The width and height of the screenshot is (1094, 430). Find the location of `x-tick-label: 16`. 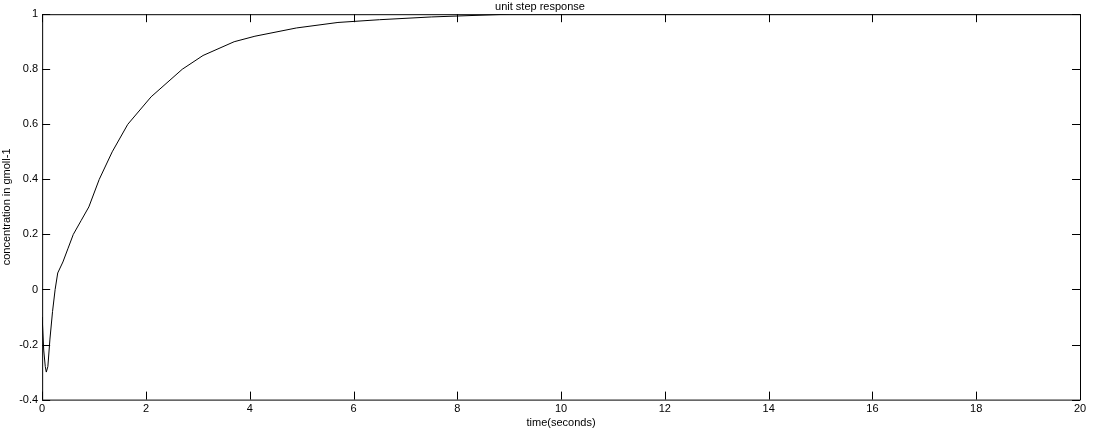

x-tick-label: 16 is located at coordinates (872, 408).